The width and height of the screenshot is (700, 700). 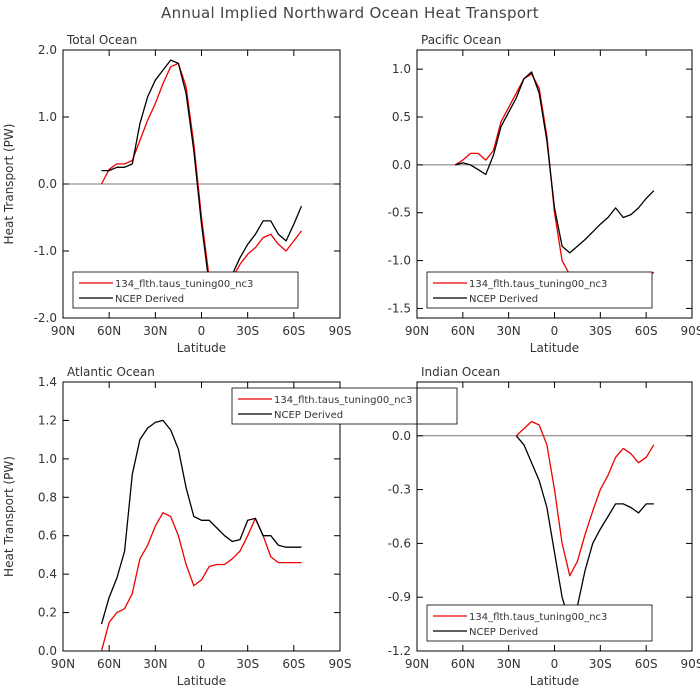 What do you see at coordinates (47, 574) in the screenshot?
I see `y-tick-label: 0.4` at bounding box center [47, 574].